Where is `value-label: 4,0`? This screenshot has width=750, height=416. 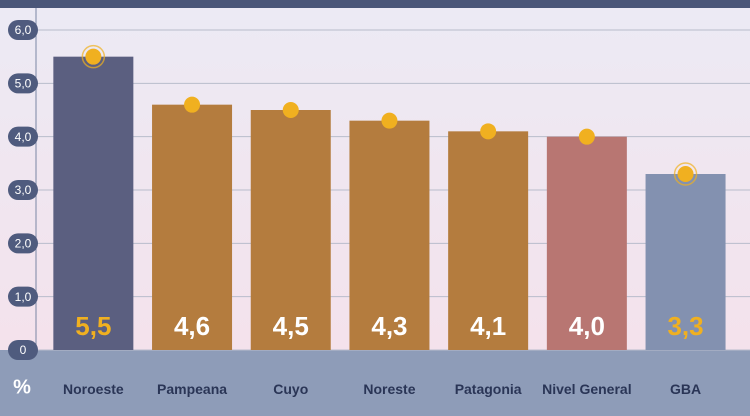
value-label: 4,0 is located at coordinates (587, 326).